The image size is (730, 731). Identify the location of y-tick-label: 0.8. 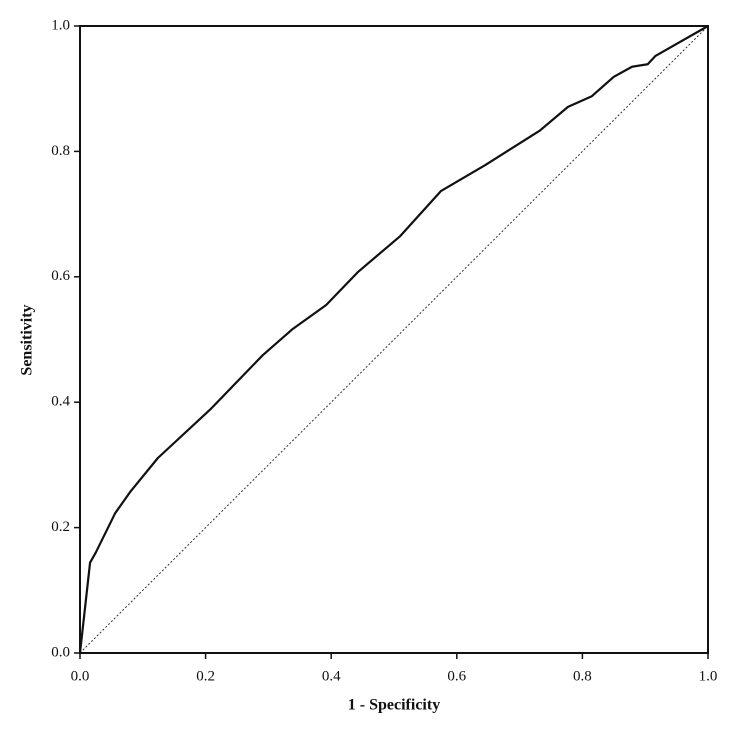
(60, 151).